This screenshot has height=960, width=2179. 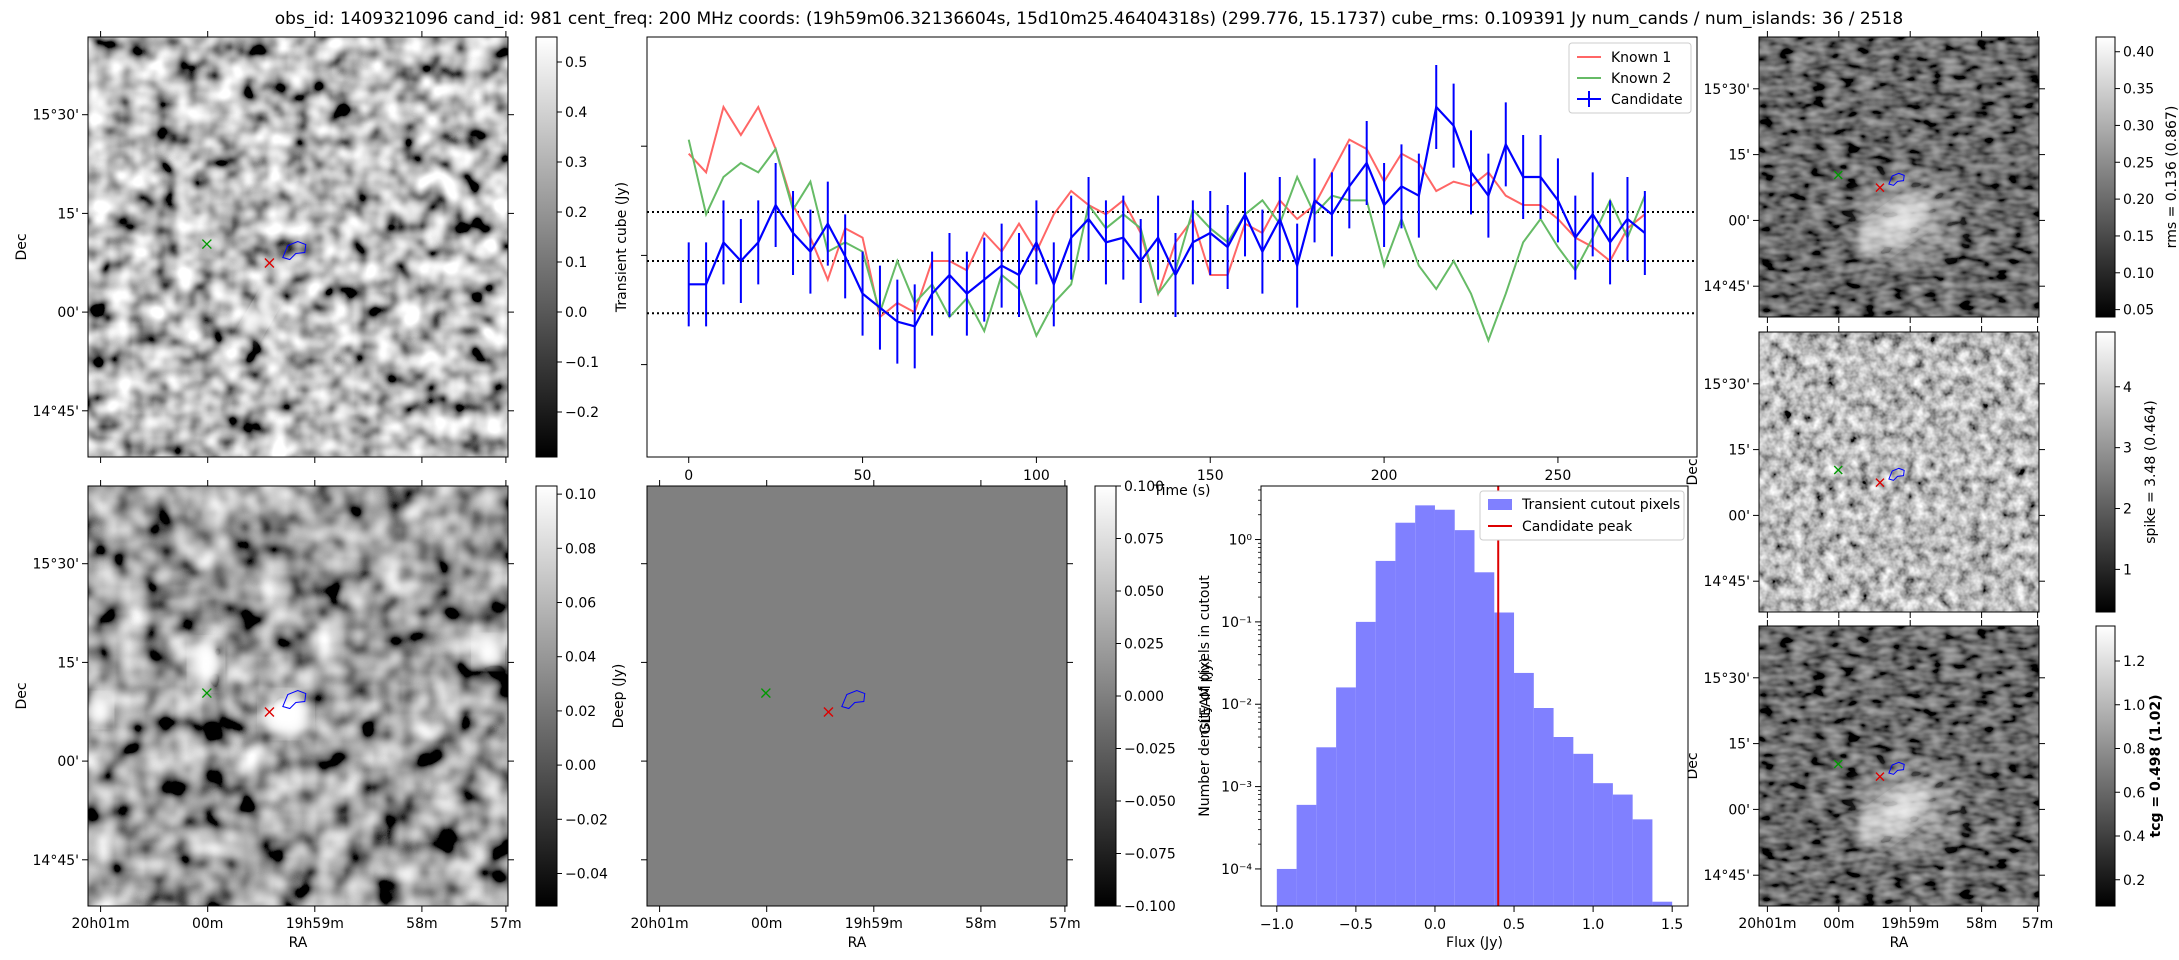 What do you see at coordinates (1356, 925) in the screenshot?
I see `x-tick-label: −0.5` at bounding box center [1356, 925].